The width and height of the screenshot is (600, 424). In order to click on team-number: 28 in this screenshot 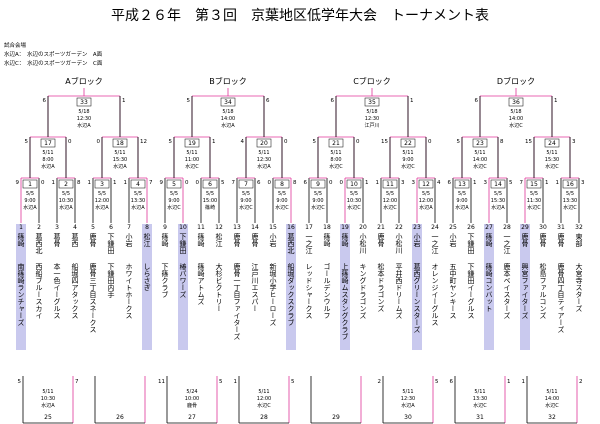, I will do `click(507, 227)`.